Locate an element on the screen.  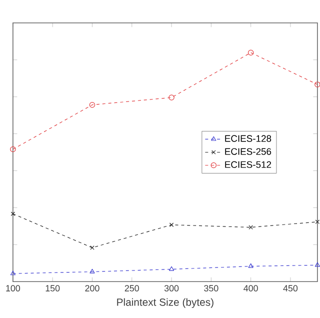
x-tick-label: 350 is located at coordinates (211, 288).